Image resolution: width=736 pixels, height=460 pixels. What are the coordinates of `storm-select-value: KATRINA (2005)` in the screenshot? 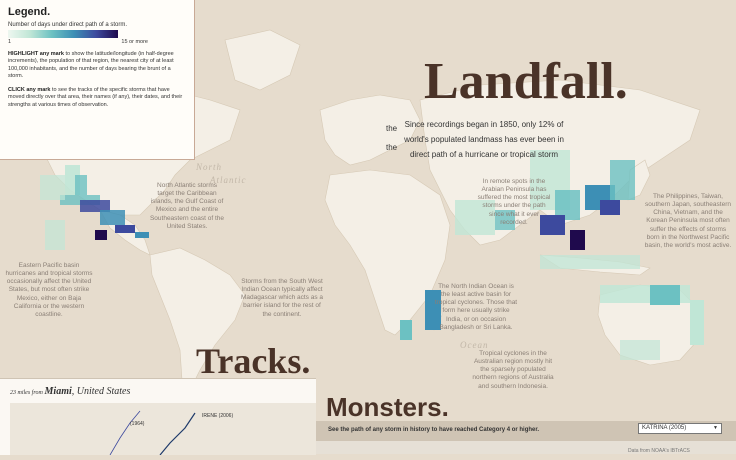 It's located at (664, 428).